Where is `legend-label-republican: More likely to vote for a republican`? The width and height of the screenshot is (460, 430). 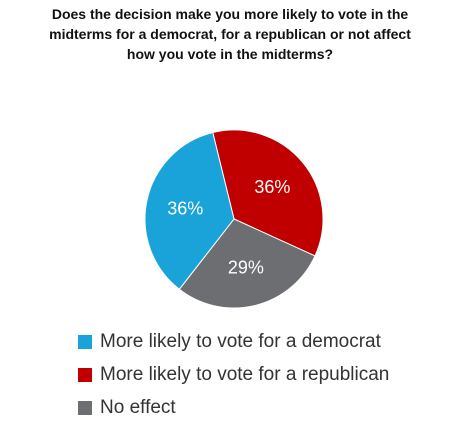 legend-label-republican: More likely to vote for a republican is located at coordinates (245, 374).